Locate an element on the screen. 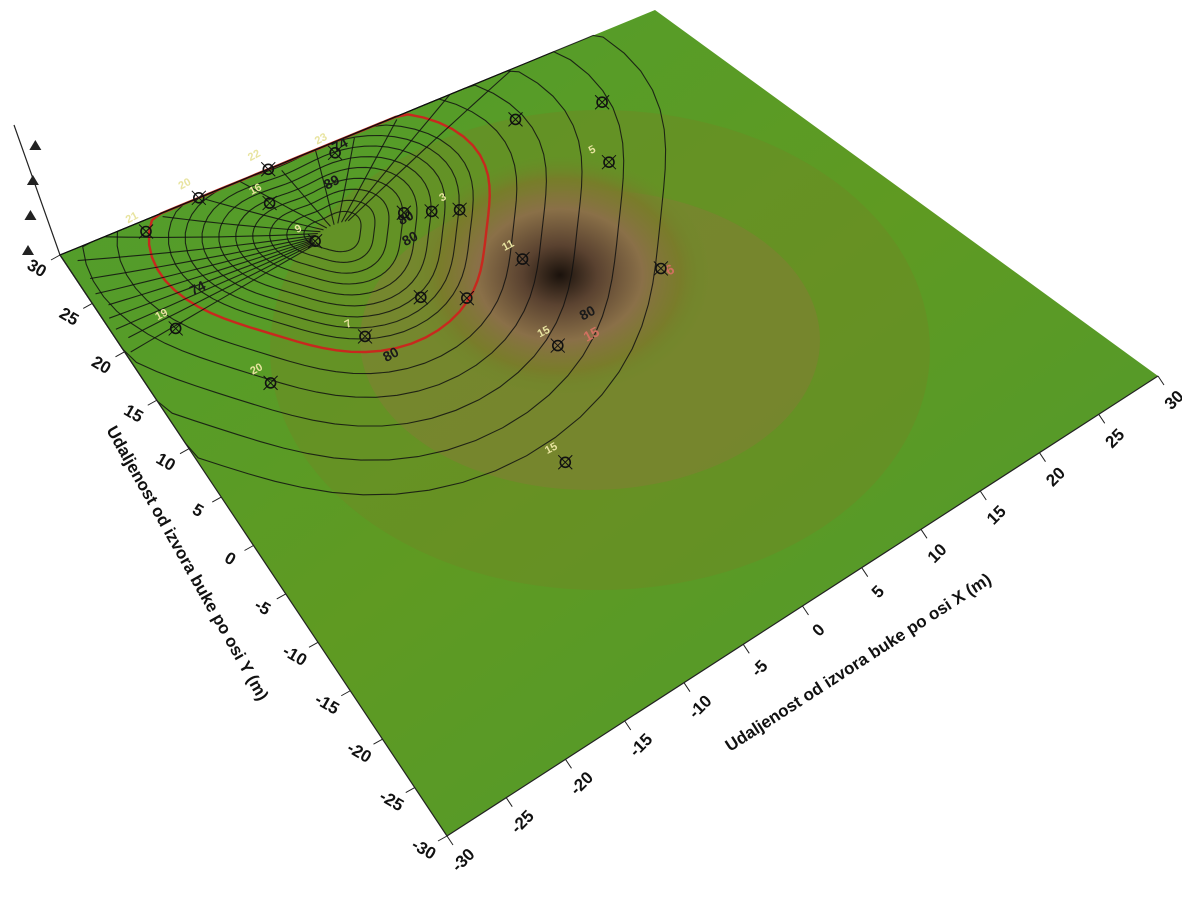 This screenshot has width=1182, height=911. marker-label: 23 is located at coordinates (321, 139).